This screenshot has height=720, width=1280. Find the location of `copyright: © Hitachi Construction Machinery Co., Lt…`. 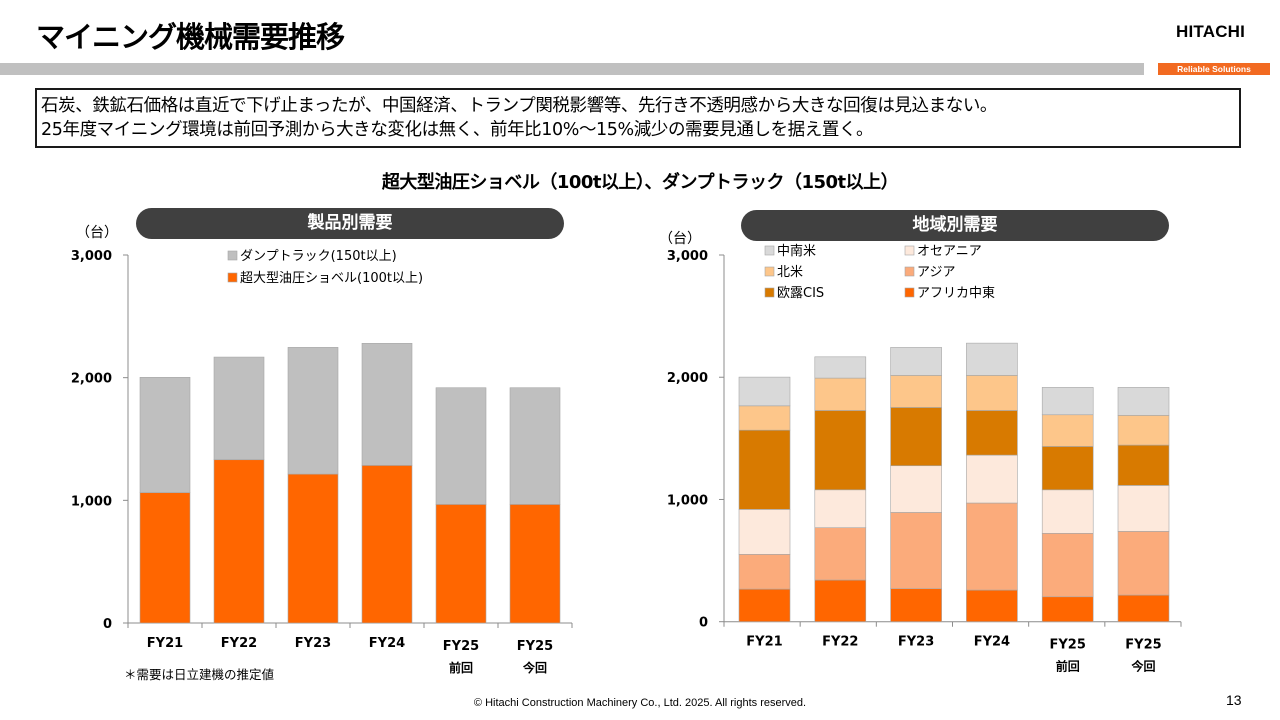

copyright: © Hitachi Construction Machinery Co., Lt… is located at coordinates (640, 703).